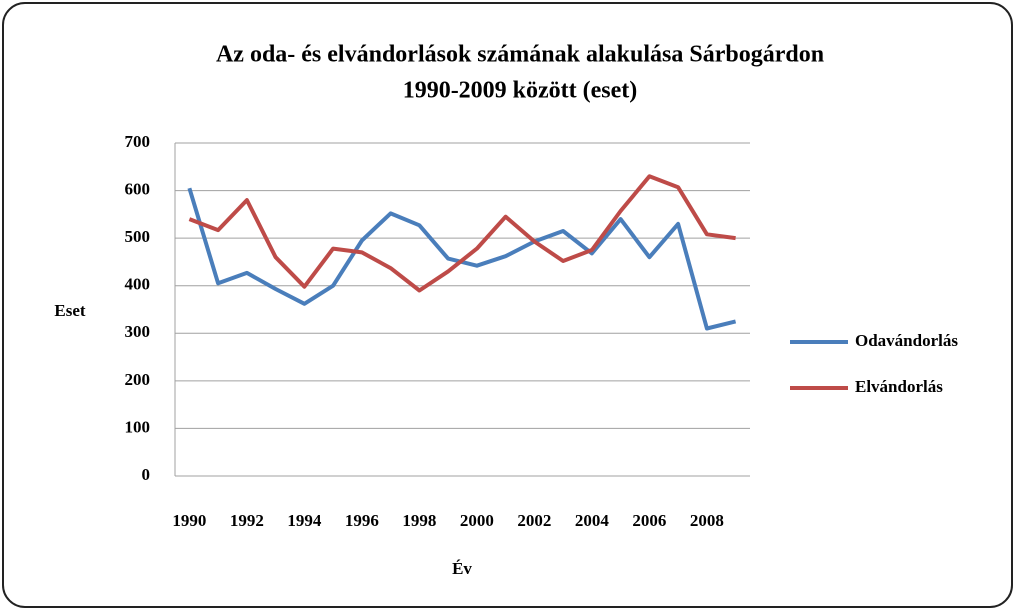 The image size is (1015, 610). I want to click on x-tick-label: 1998, so click(419, 520).